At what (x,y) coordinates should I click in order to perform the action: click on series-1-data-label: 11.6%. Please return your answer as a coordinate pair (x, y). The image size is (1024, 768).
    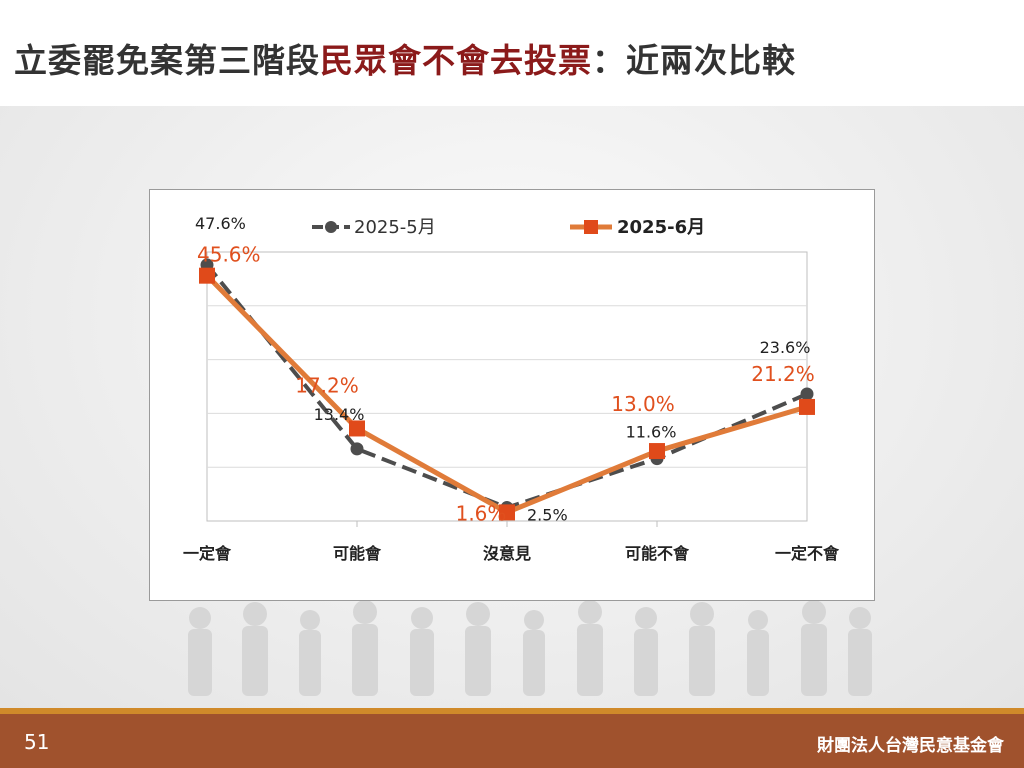
    Looking at the image, I should click on (651, 432).